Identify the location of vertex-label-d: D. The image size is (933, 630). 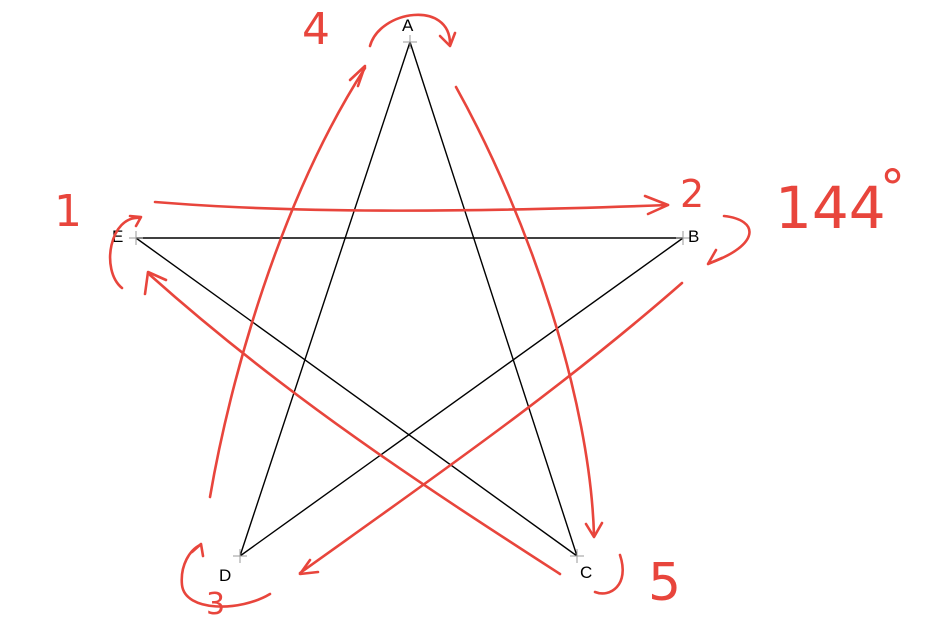
(225, 575).